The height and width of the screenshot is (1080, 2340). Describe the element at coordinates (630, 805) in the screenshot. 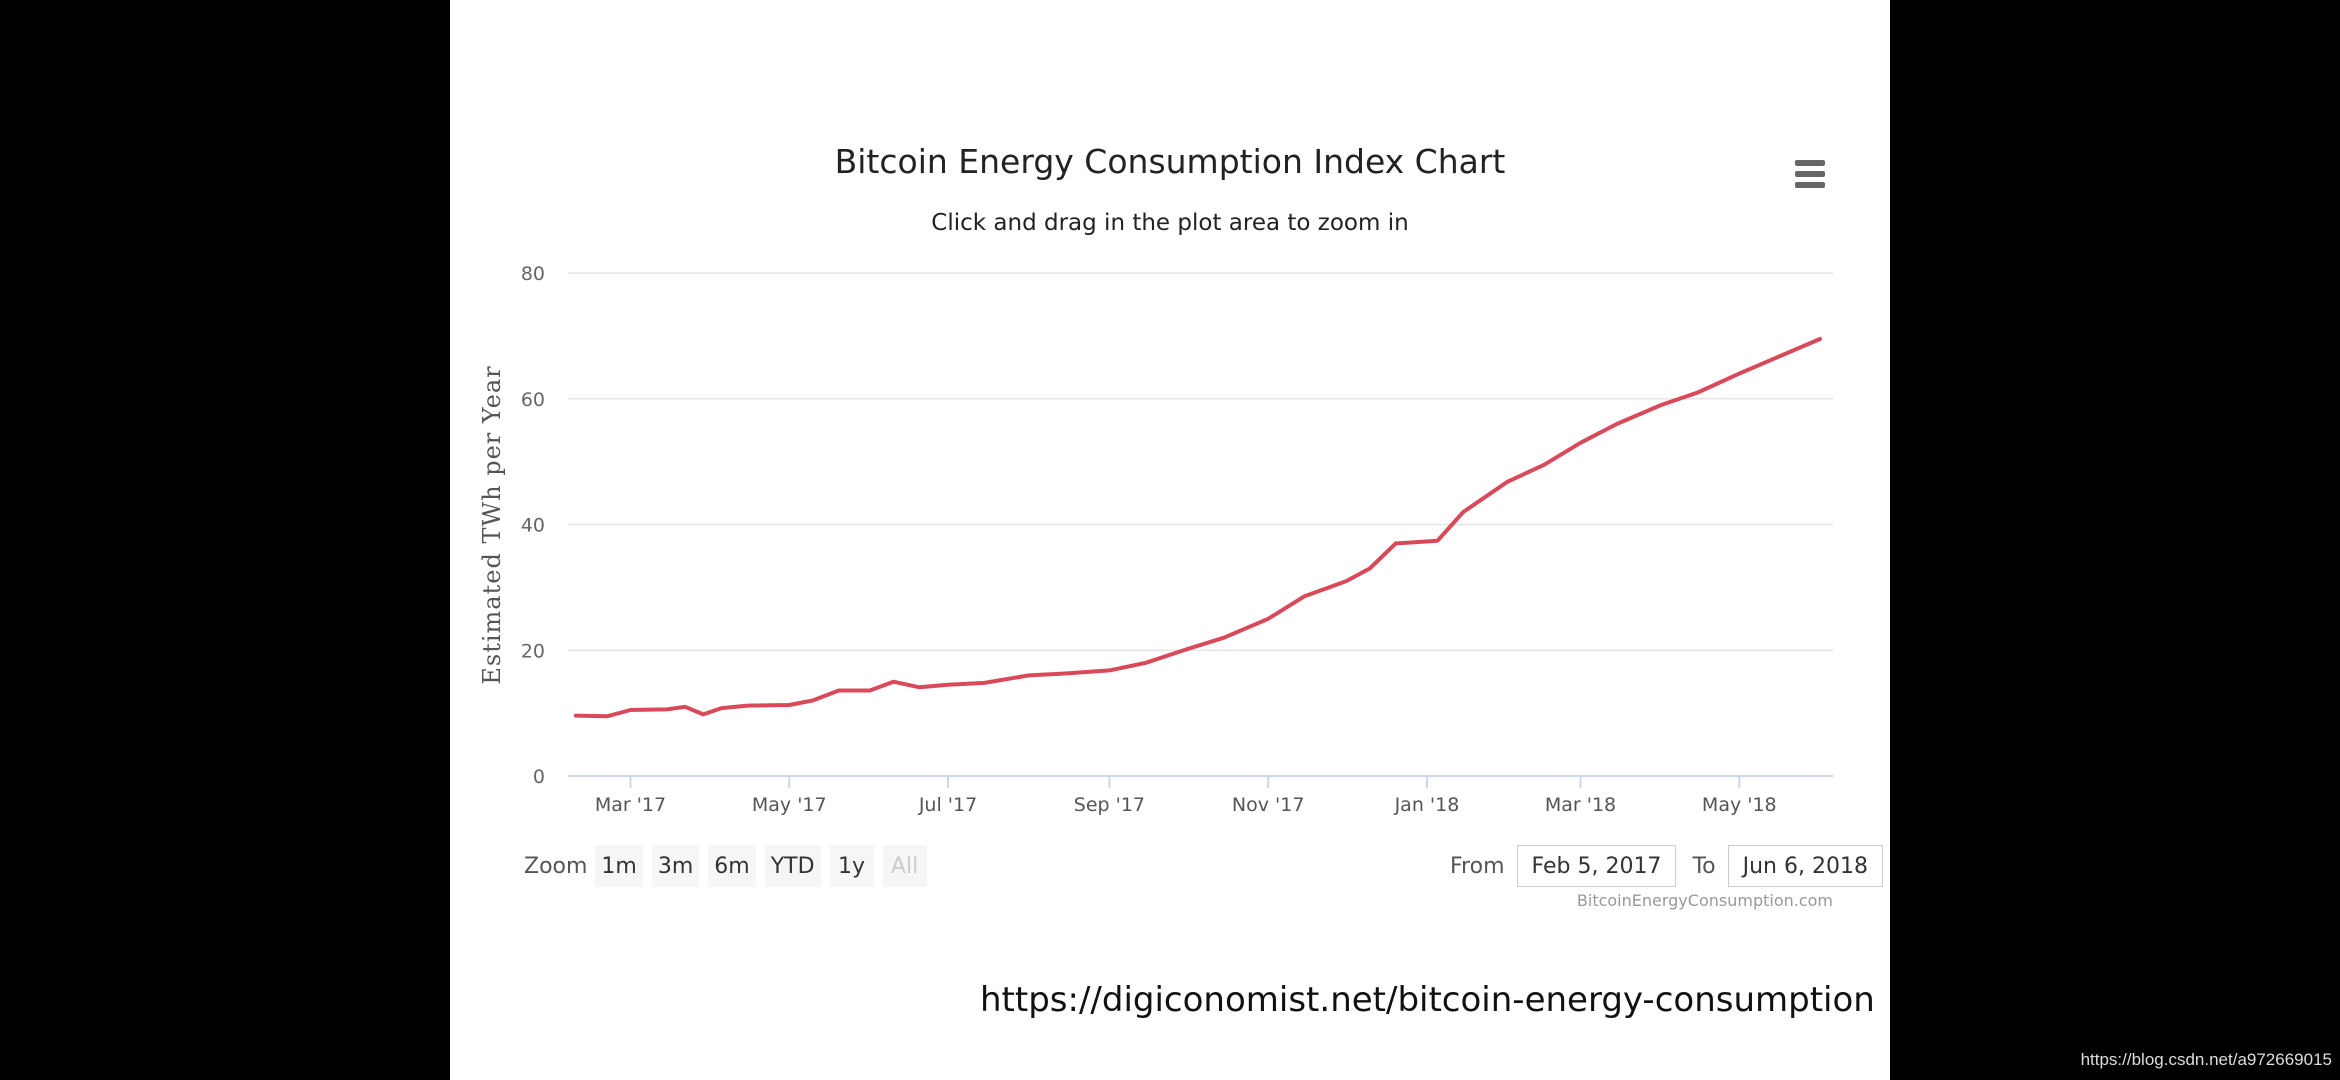

I see `x-tick-label: Mar '17` at that location.